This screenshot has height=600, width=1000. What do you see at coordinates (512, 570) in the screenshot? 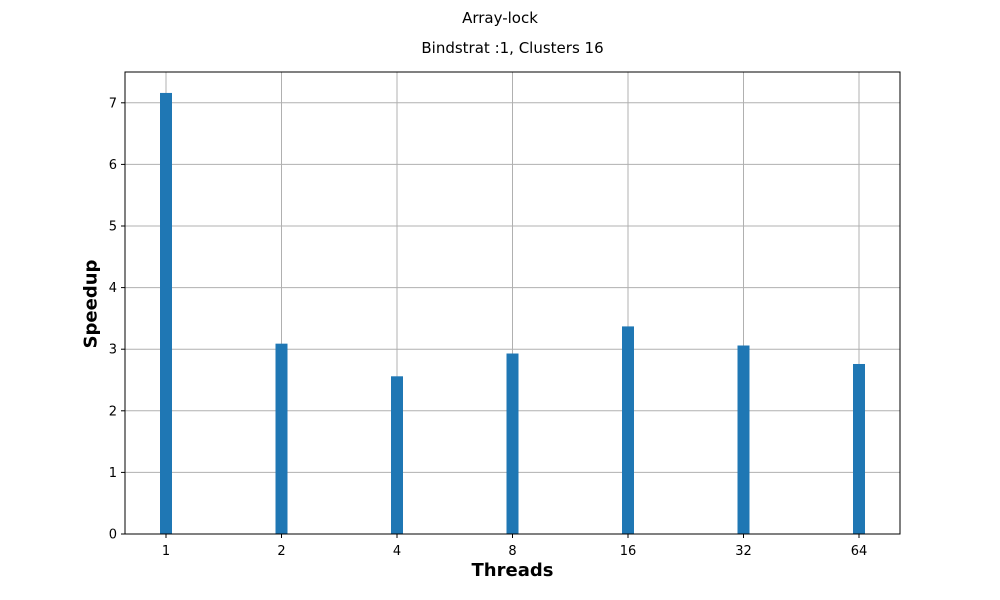
I see `x-axis-label: Threads` at bounding box center [512, 570].